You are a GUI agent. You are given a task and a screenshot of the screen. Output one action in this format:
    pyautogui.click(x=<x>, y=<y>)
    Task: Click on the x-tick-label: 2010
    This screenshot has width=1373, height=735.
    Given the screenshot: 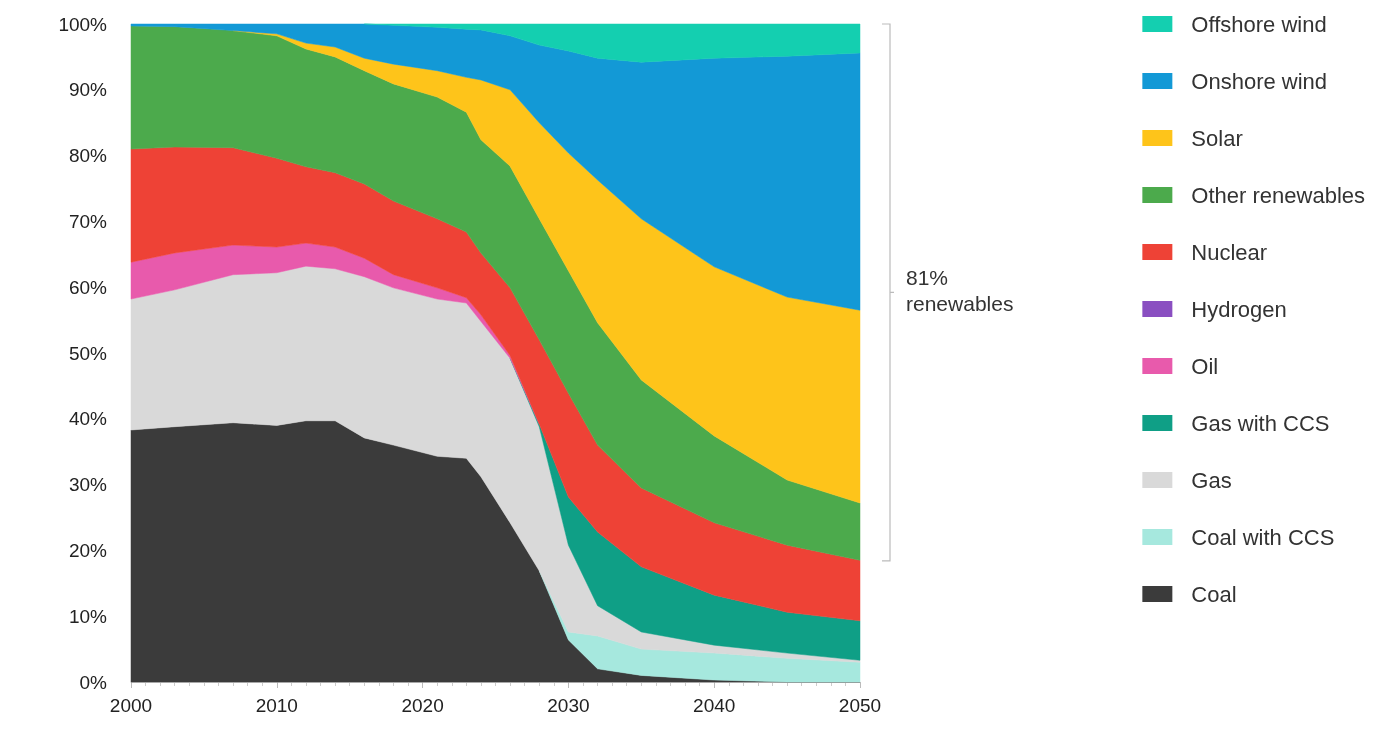 What is the action you would take?
    pyautogui.click(x=276, y=705)
    